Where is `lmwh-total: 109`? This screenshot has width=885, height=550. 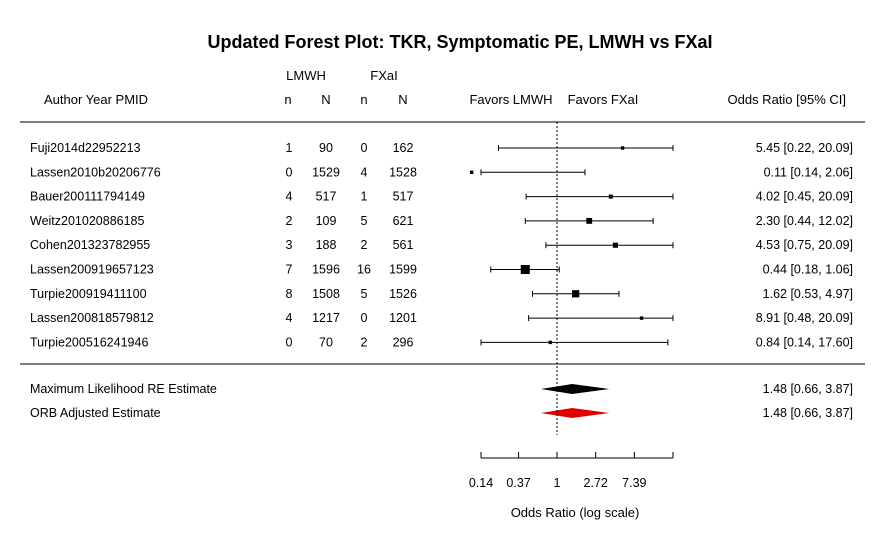
lmwh-total: 109 is located at coordinates (326, 221).